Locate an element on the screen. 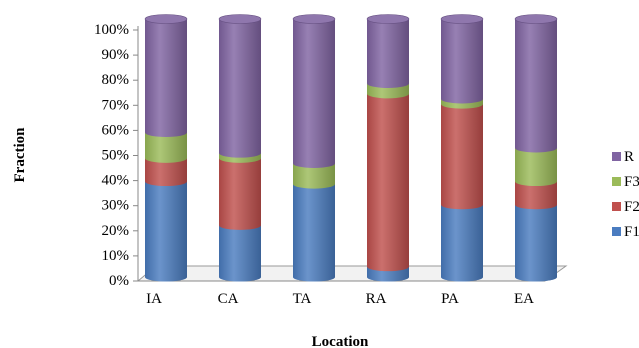 This screenshot has height=348, width=639. bar-stack-IA is located at coordinates (166, 148).